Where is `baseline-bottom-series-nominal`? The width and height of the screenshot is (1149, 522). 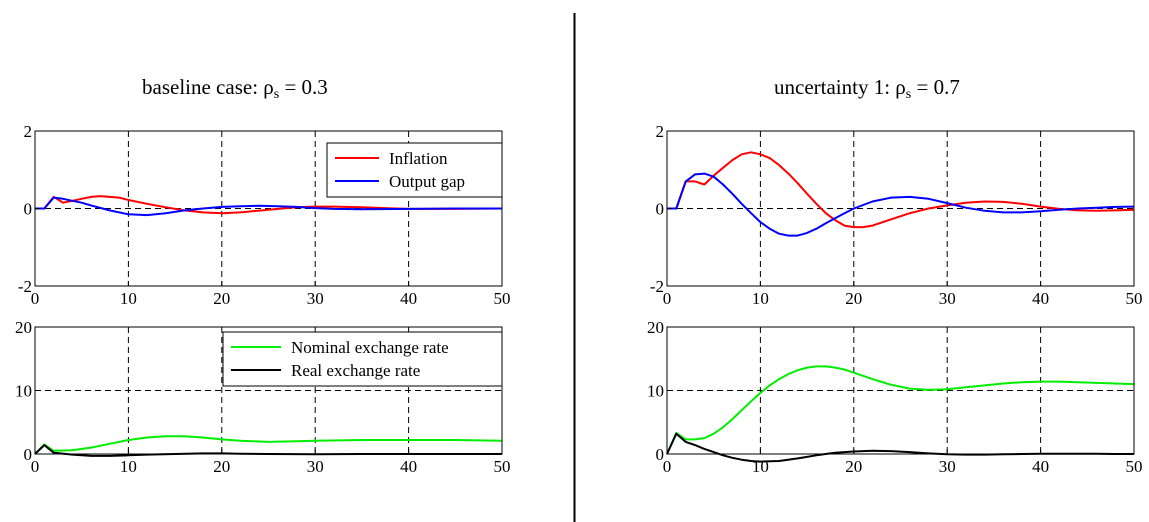 baseline-bottom-series-nominal is located at coordinates (268, 445).